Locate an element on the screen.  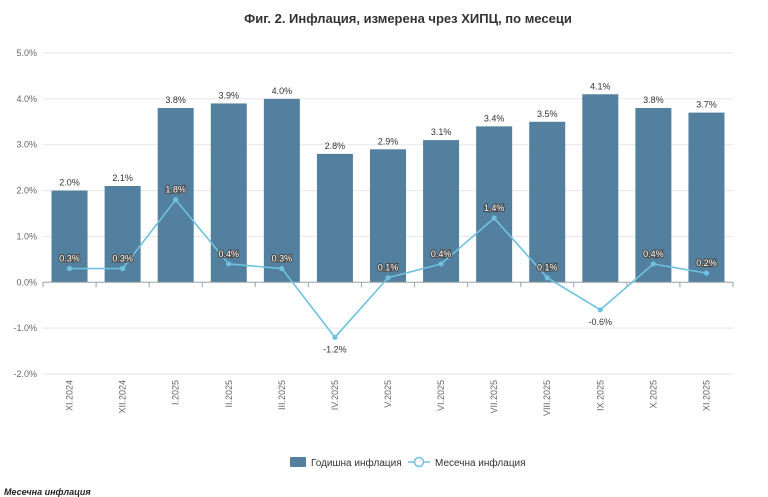
footnote: Месечна инфлация is located at coordinates (47, 492).